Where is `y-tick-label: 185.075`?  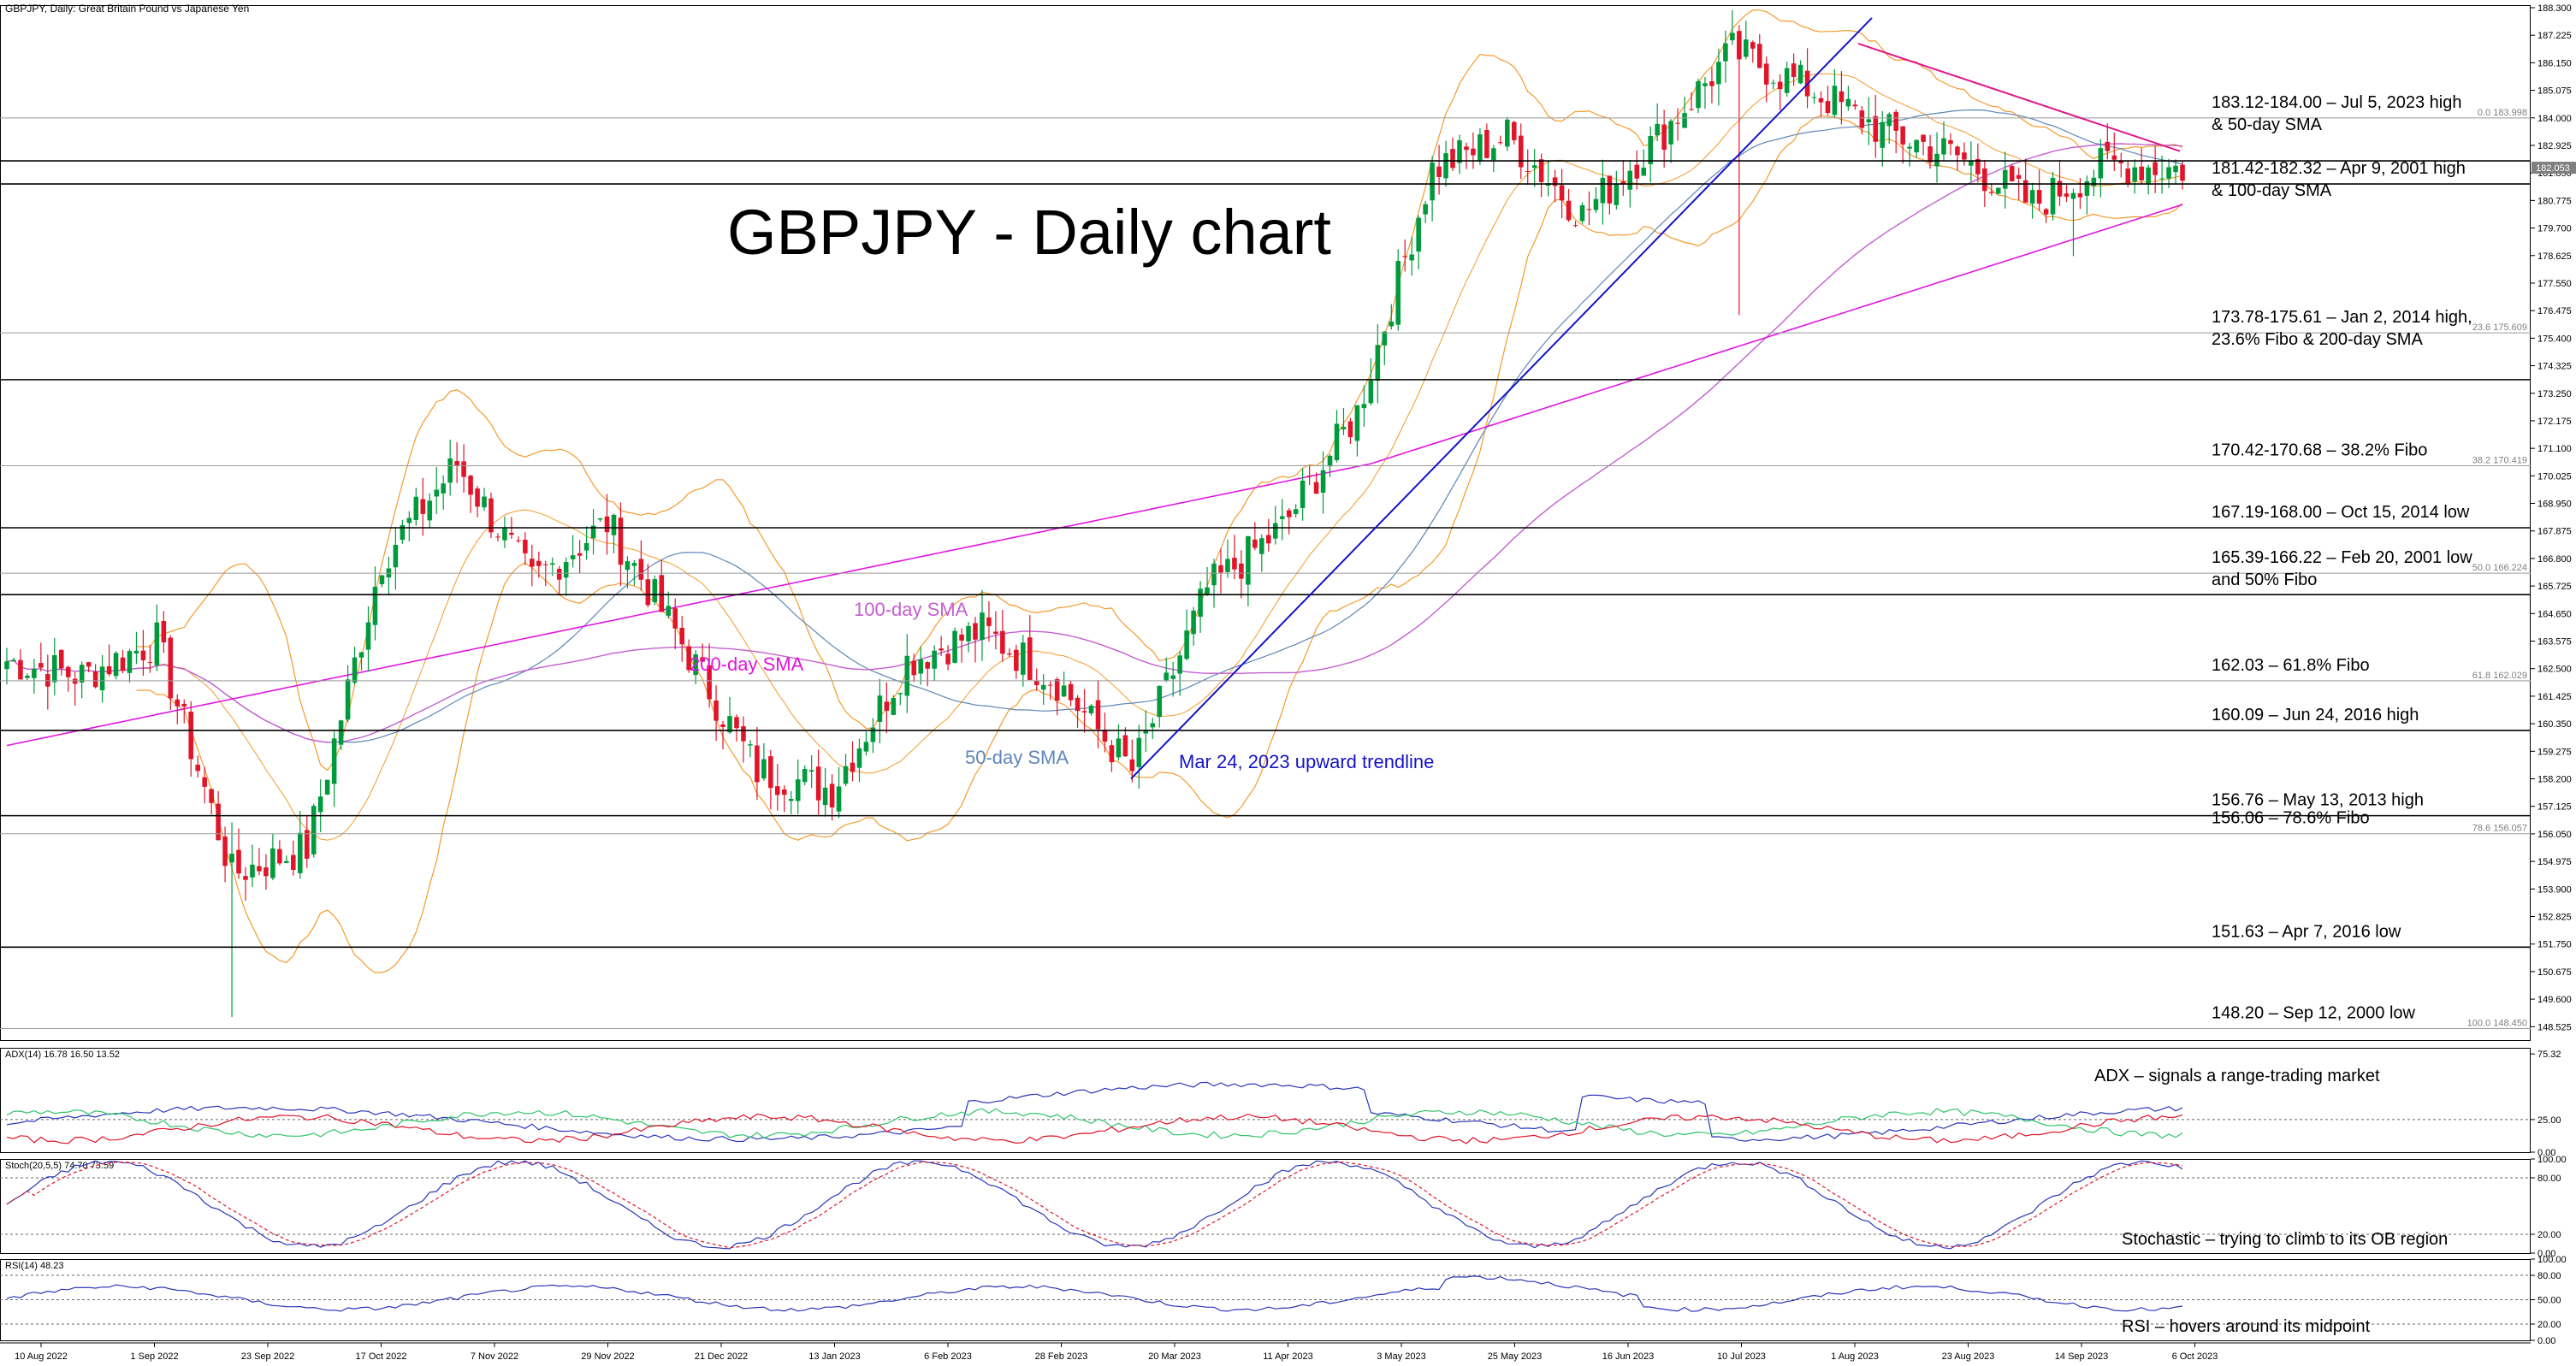 y-tick-label: 185.075 is located at coordinates (2555, 91).